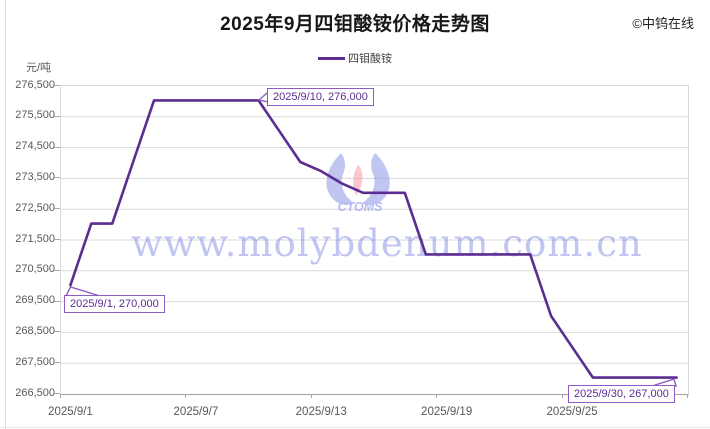  Describe the element at coordinates (663, 23) in the screenshot. I see `copyright-label: ©中钨在线` at that location.